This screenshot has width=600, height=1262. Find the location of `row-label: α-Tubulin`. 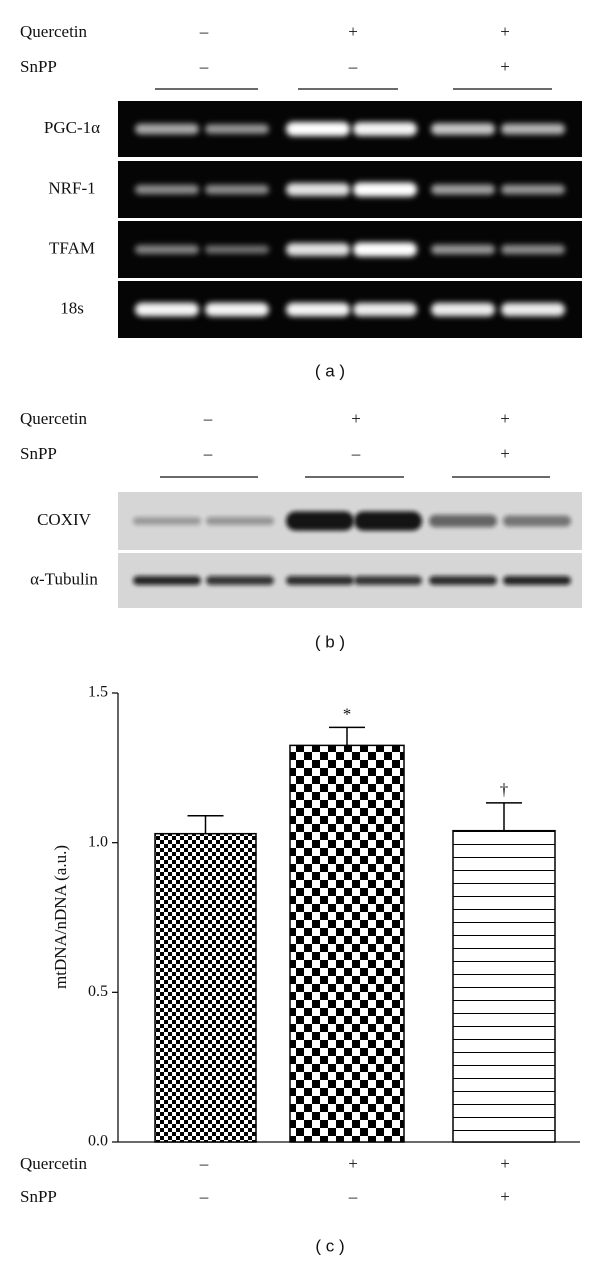

row-label: α-Tubulin is located at coordinates (64, 578).